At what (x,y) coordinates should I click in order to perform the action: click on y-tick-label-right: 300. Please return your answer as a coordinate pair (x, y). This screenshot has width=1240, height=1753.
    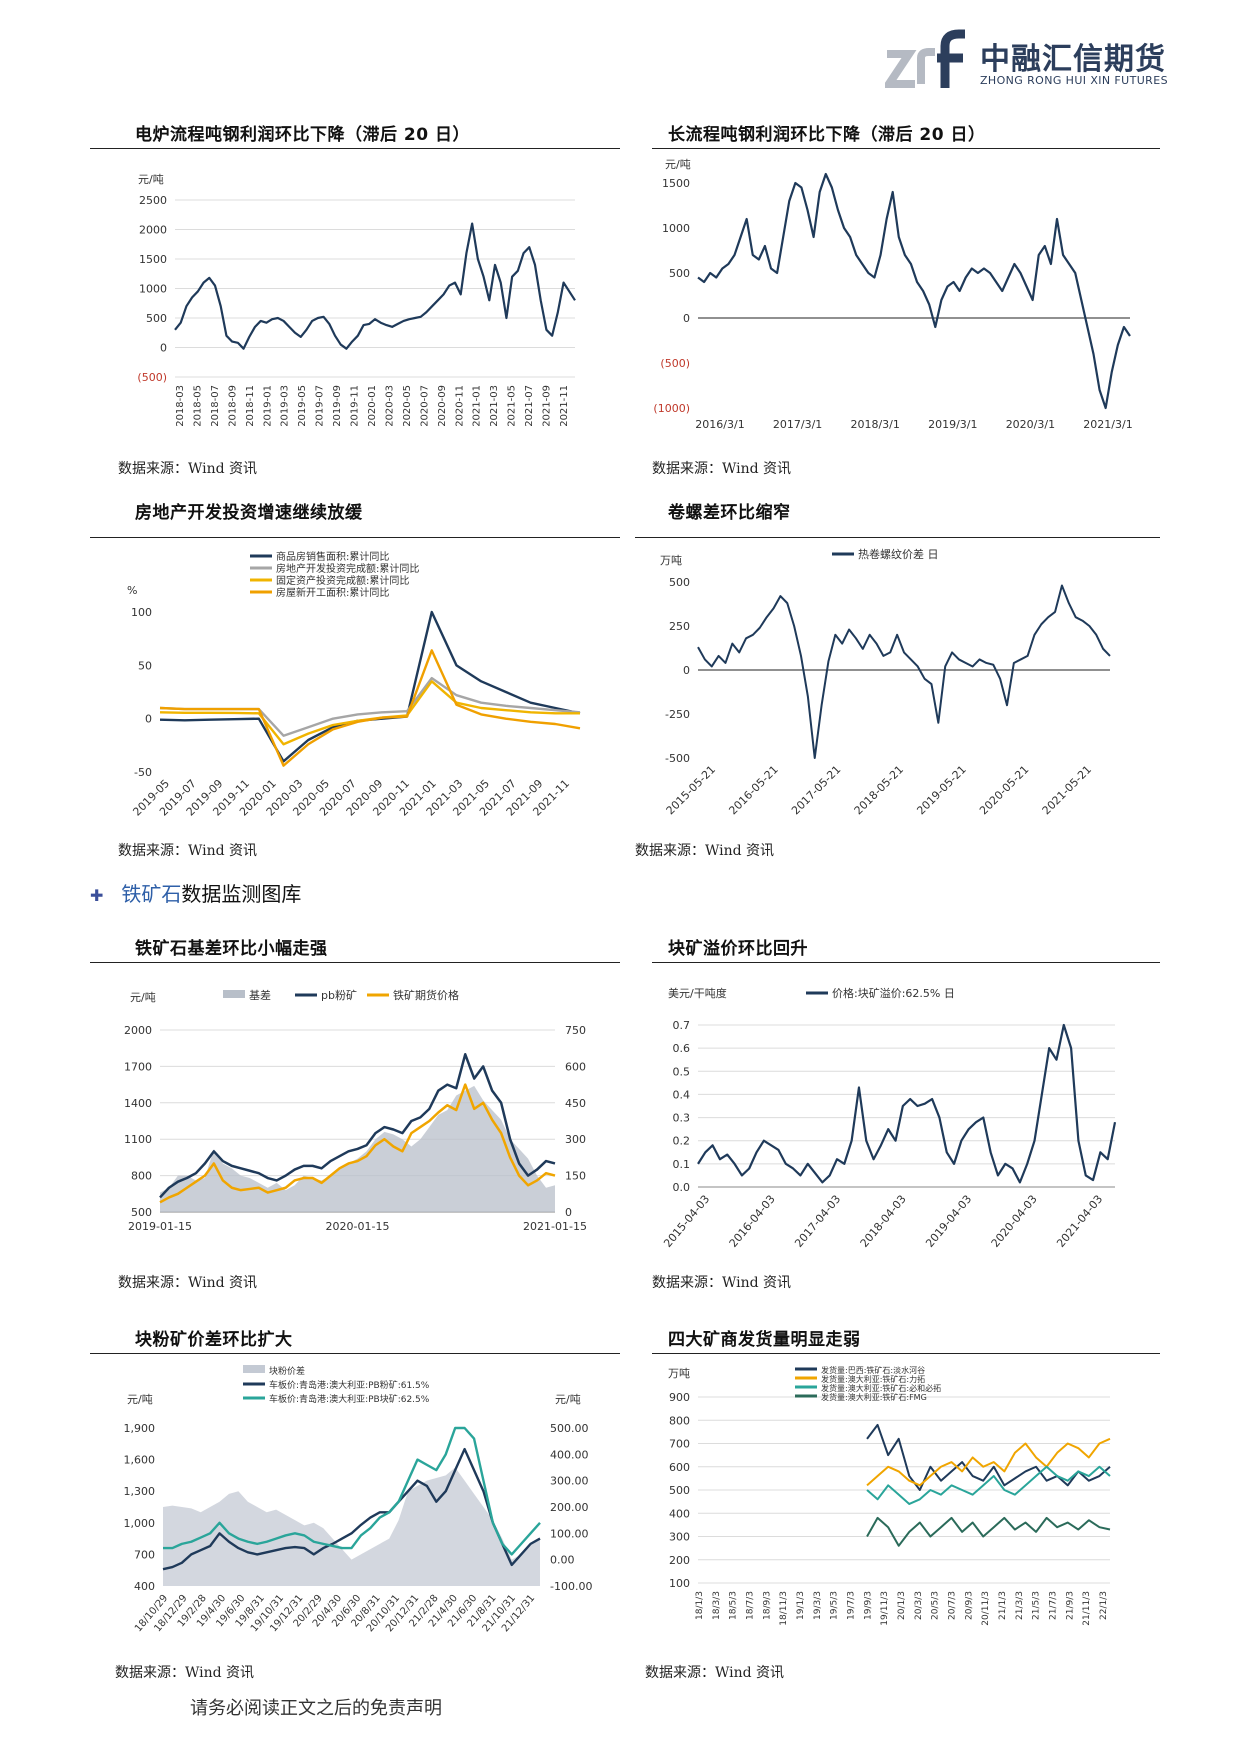
    Looking at the image, I should click on (575, 1139).